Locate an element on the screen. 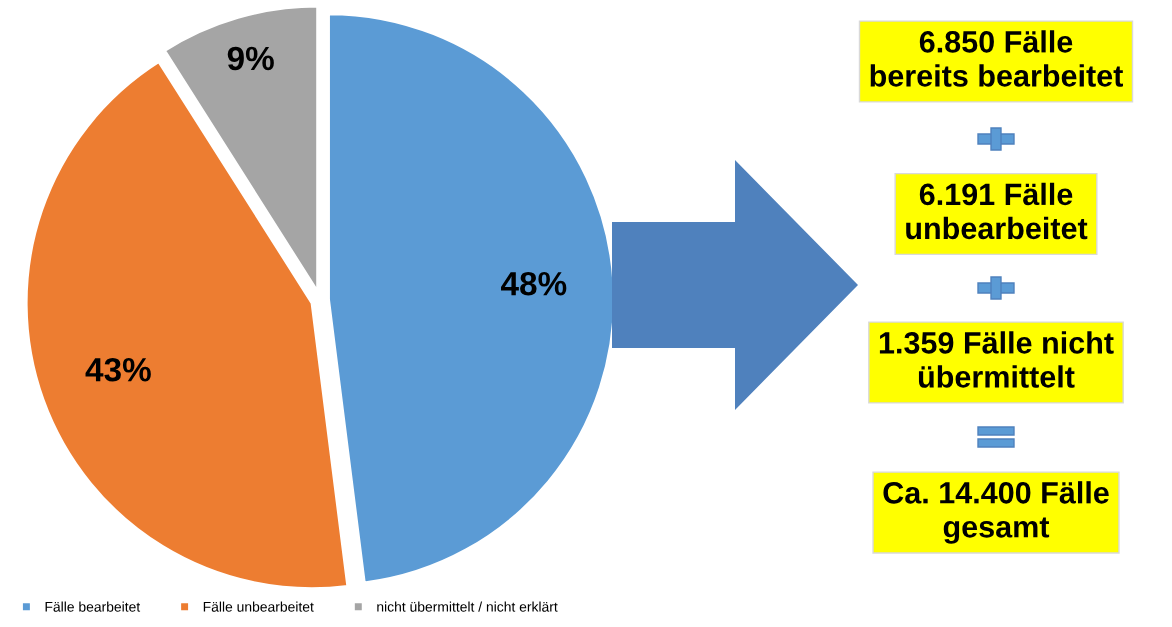 Image resolution: width=1172 pixels, height=627 pixels. data-label: 43% is located at coordinates (118, 369).